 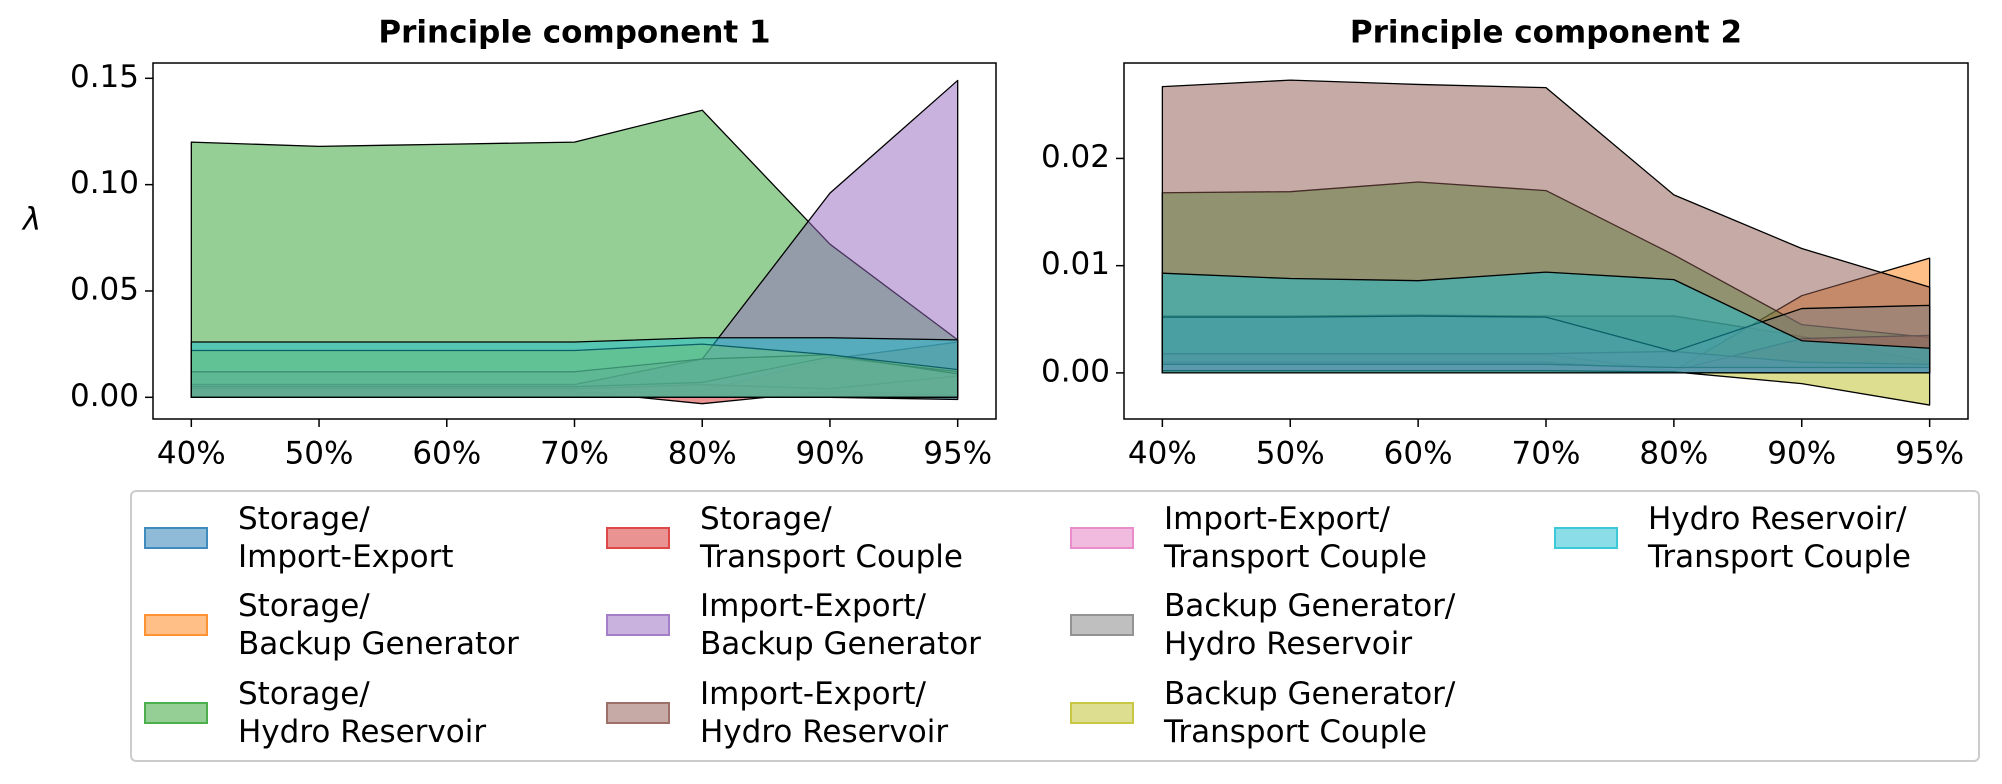 I want to click on legend-label: Import-Export/ Hydro Reservoir, so click(x=824, y=713).